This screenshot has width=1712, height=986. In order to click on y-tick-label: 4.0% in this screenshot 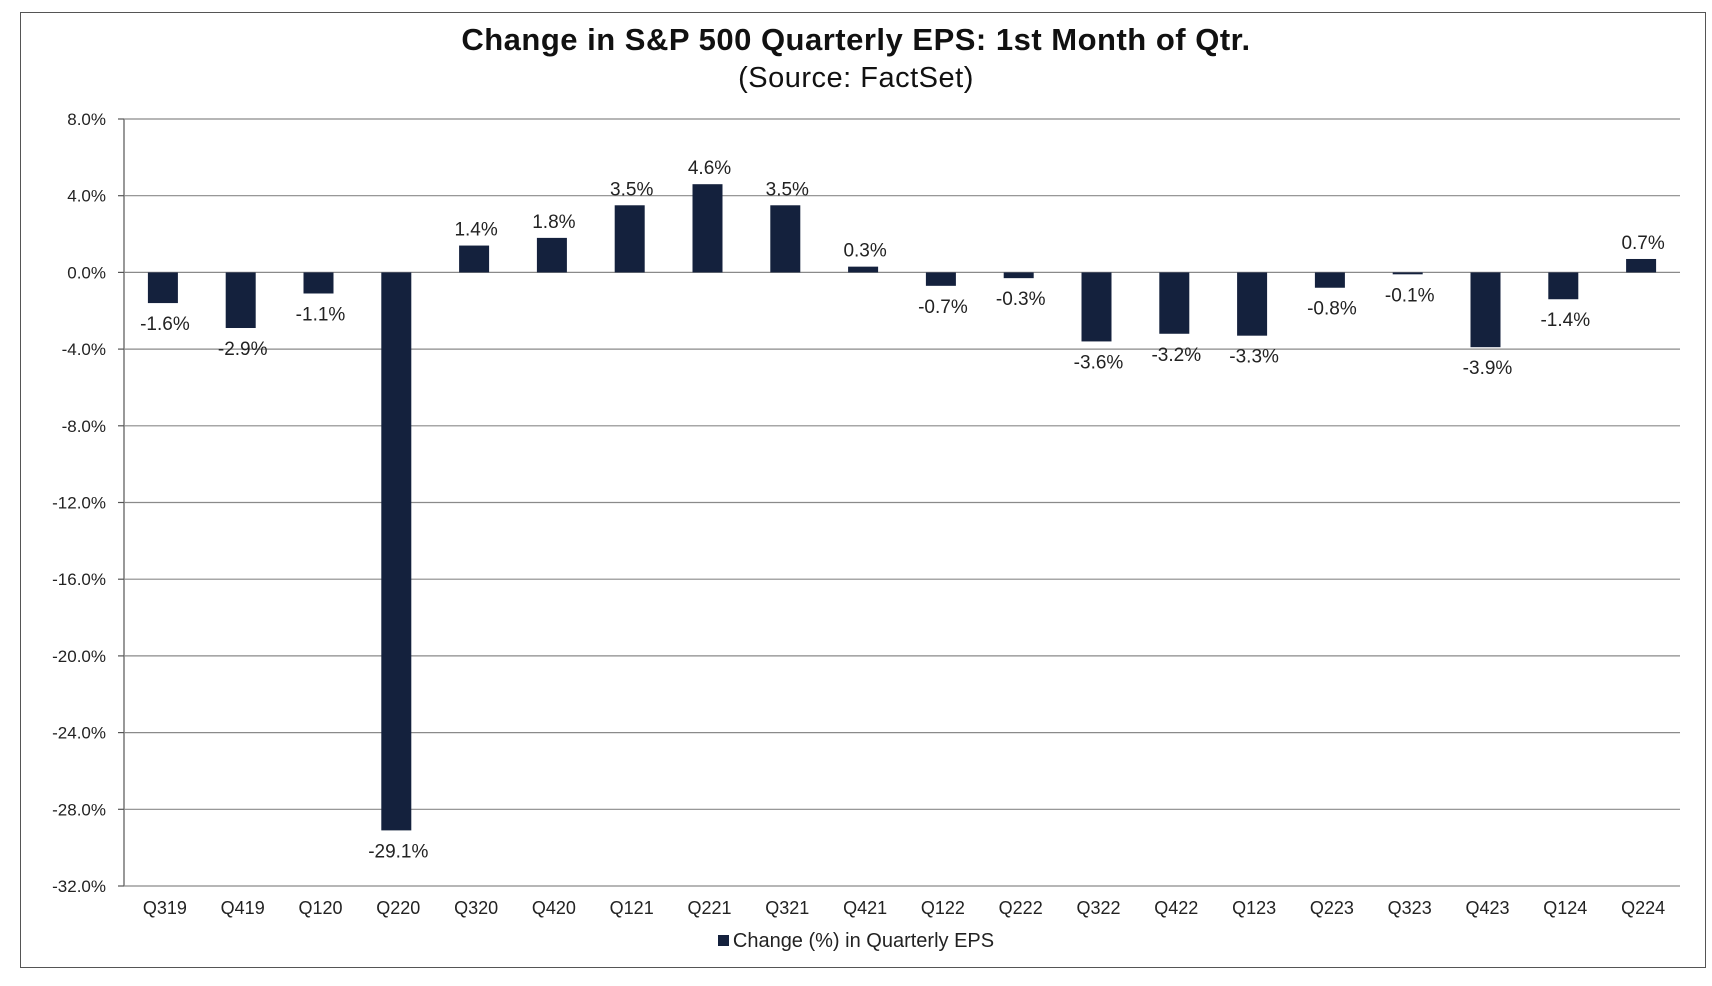, I will do `click(86, 196)`.